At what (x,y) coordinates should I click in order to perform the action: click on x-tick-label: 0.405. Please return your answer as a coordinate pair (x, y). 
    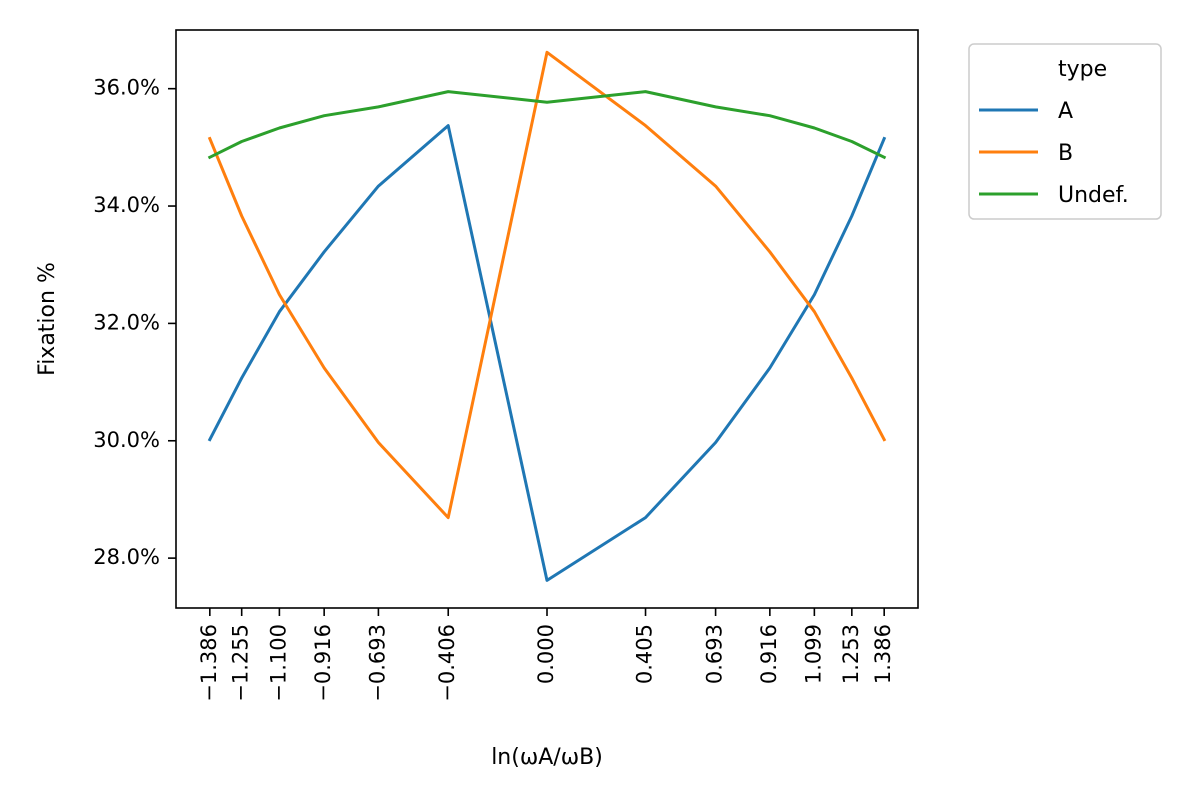
    Looking at the image, I should click on (645, 654).